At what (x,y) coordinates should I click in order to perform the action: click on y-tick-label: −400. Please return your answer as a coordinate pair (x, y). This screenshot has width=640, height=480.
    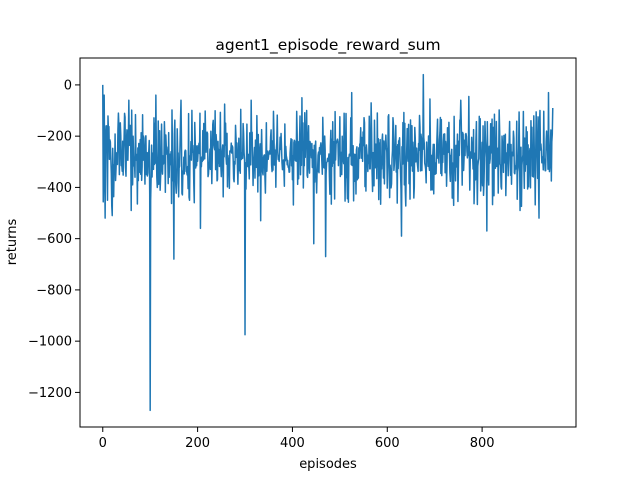
    Looking at the image, I should click on (54, 188).